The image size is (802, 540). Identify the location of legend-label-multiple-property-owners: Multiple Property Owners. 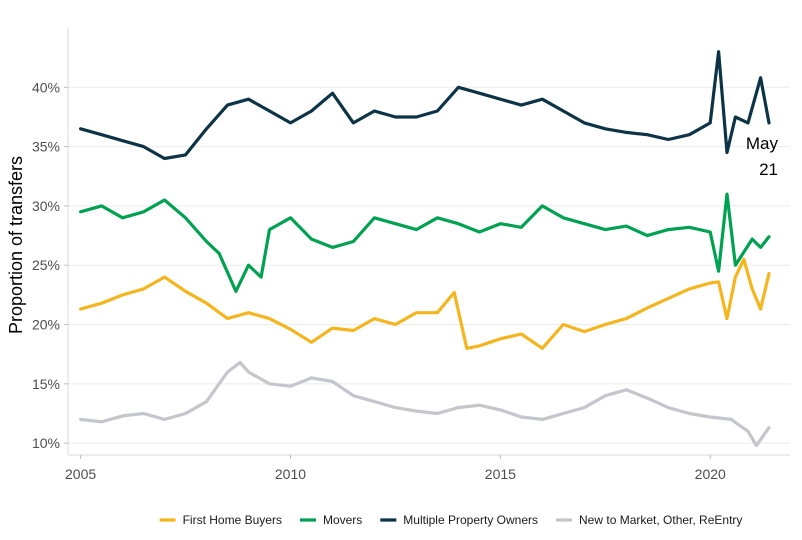
(470, 520).